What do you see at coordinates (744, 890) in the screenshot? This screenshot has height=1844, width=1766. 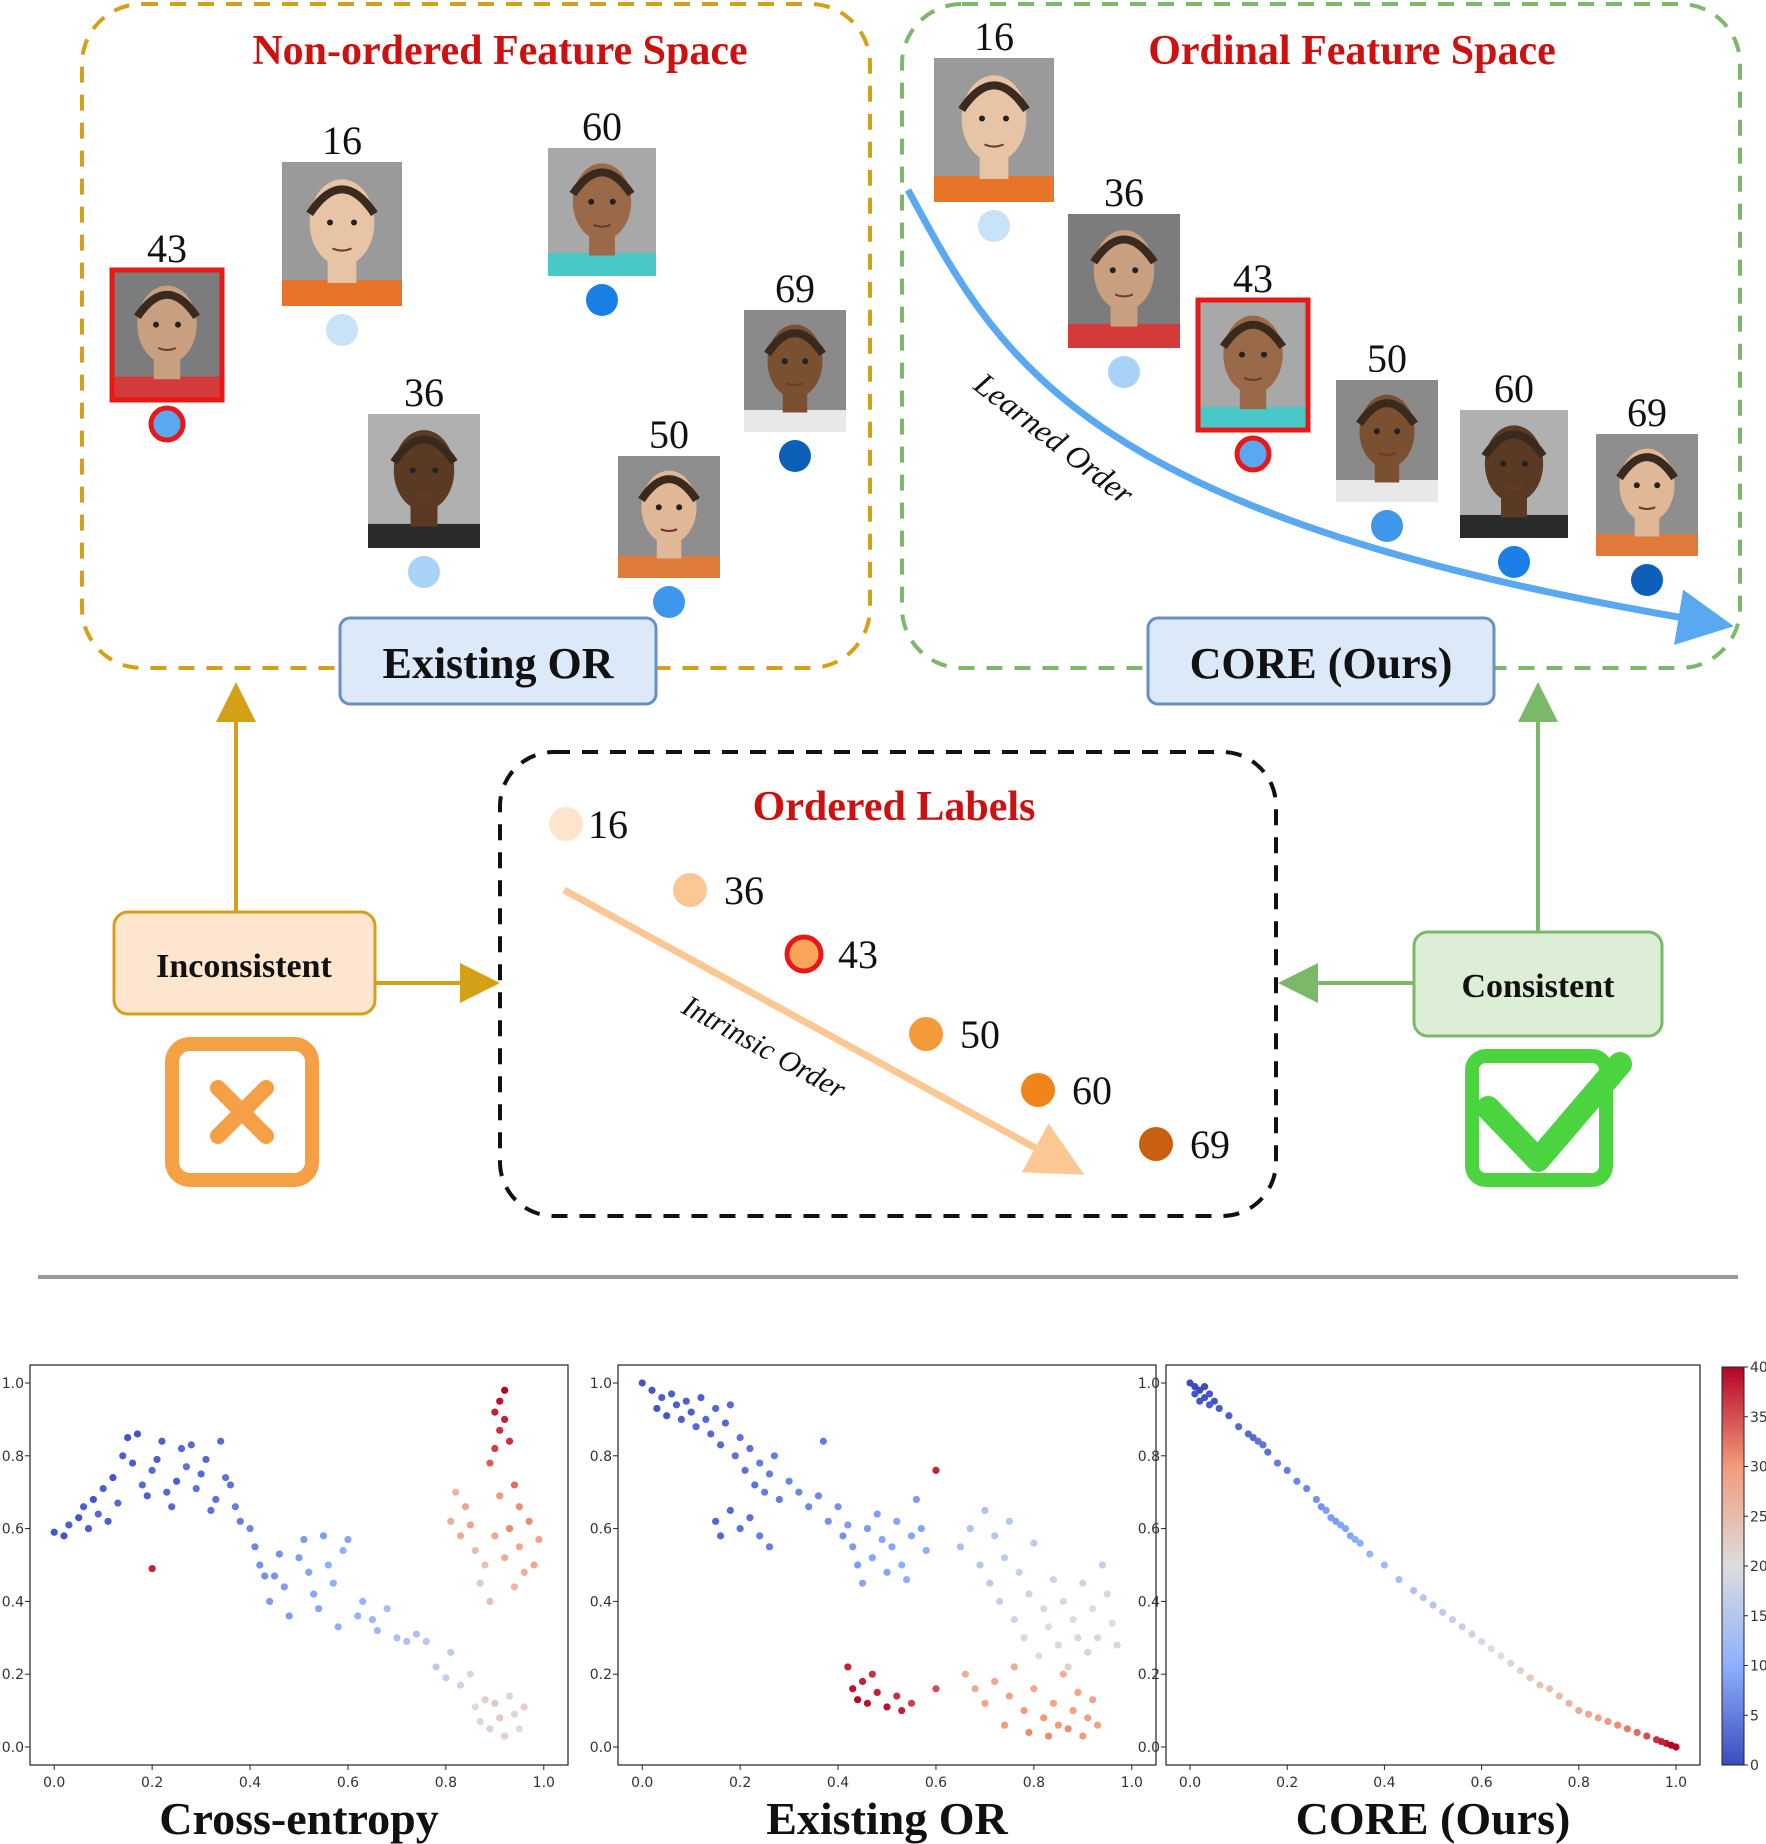 I see `ordered-label-value: 36` at bounding box center [744, 890].